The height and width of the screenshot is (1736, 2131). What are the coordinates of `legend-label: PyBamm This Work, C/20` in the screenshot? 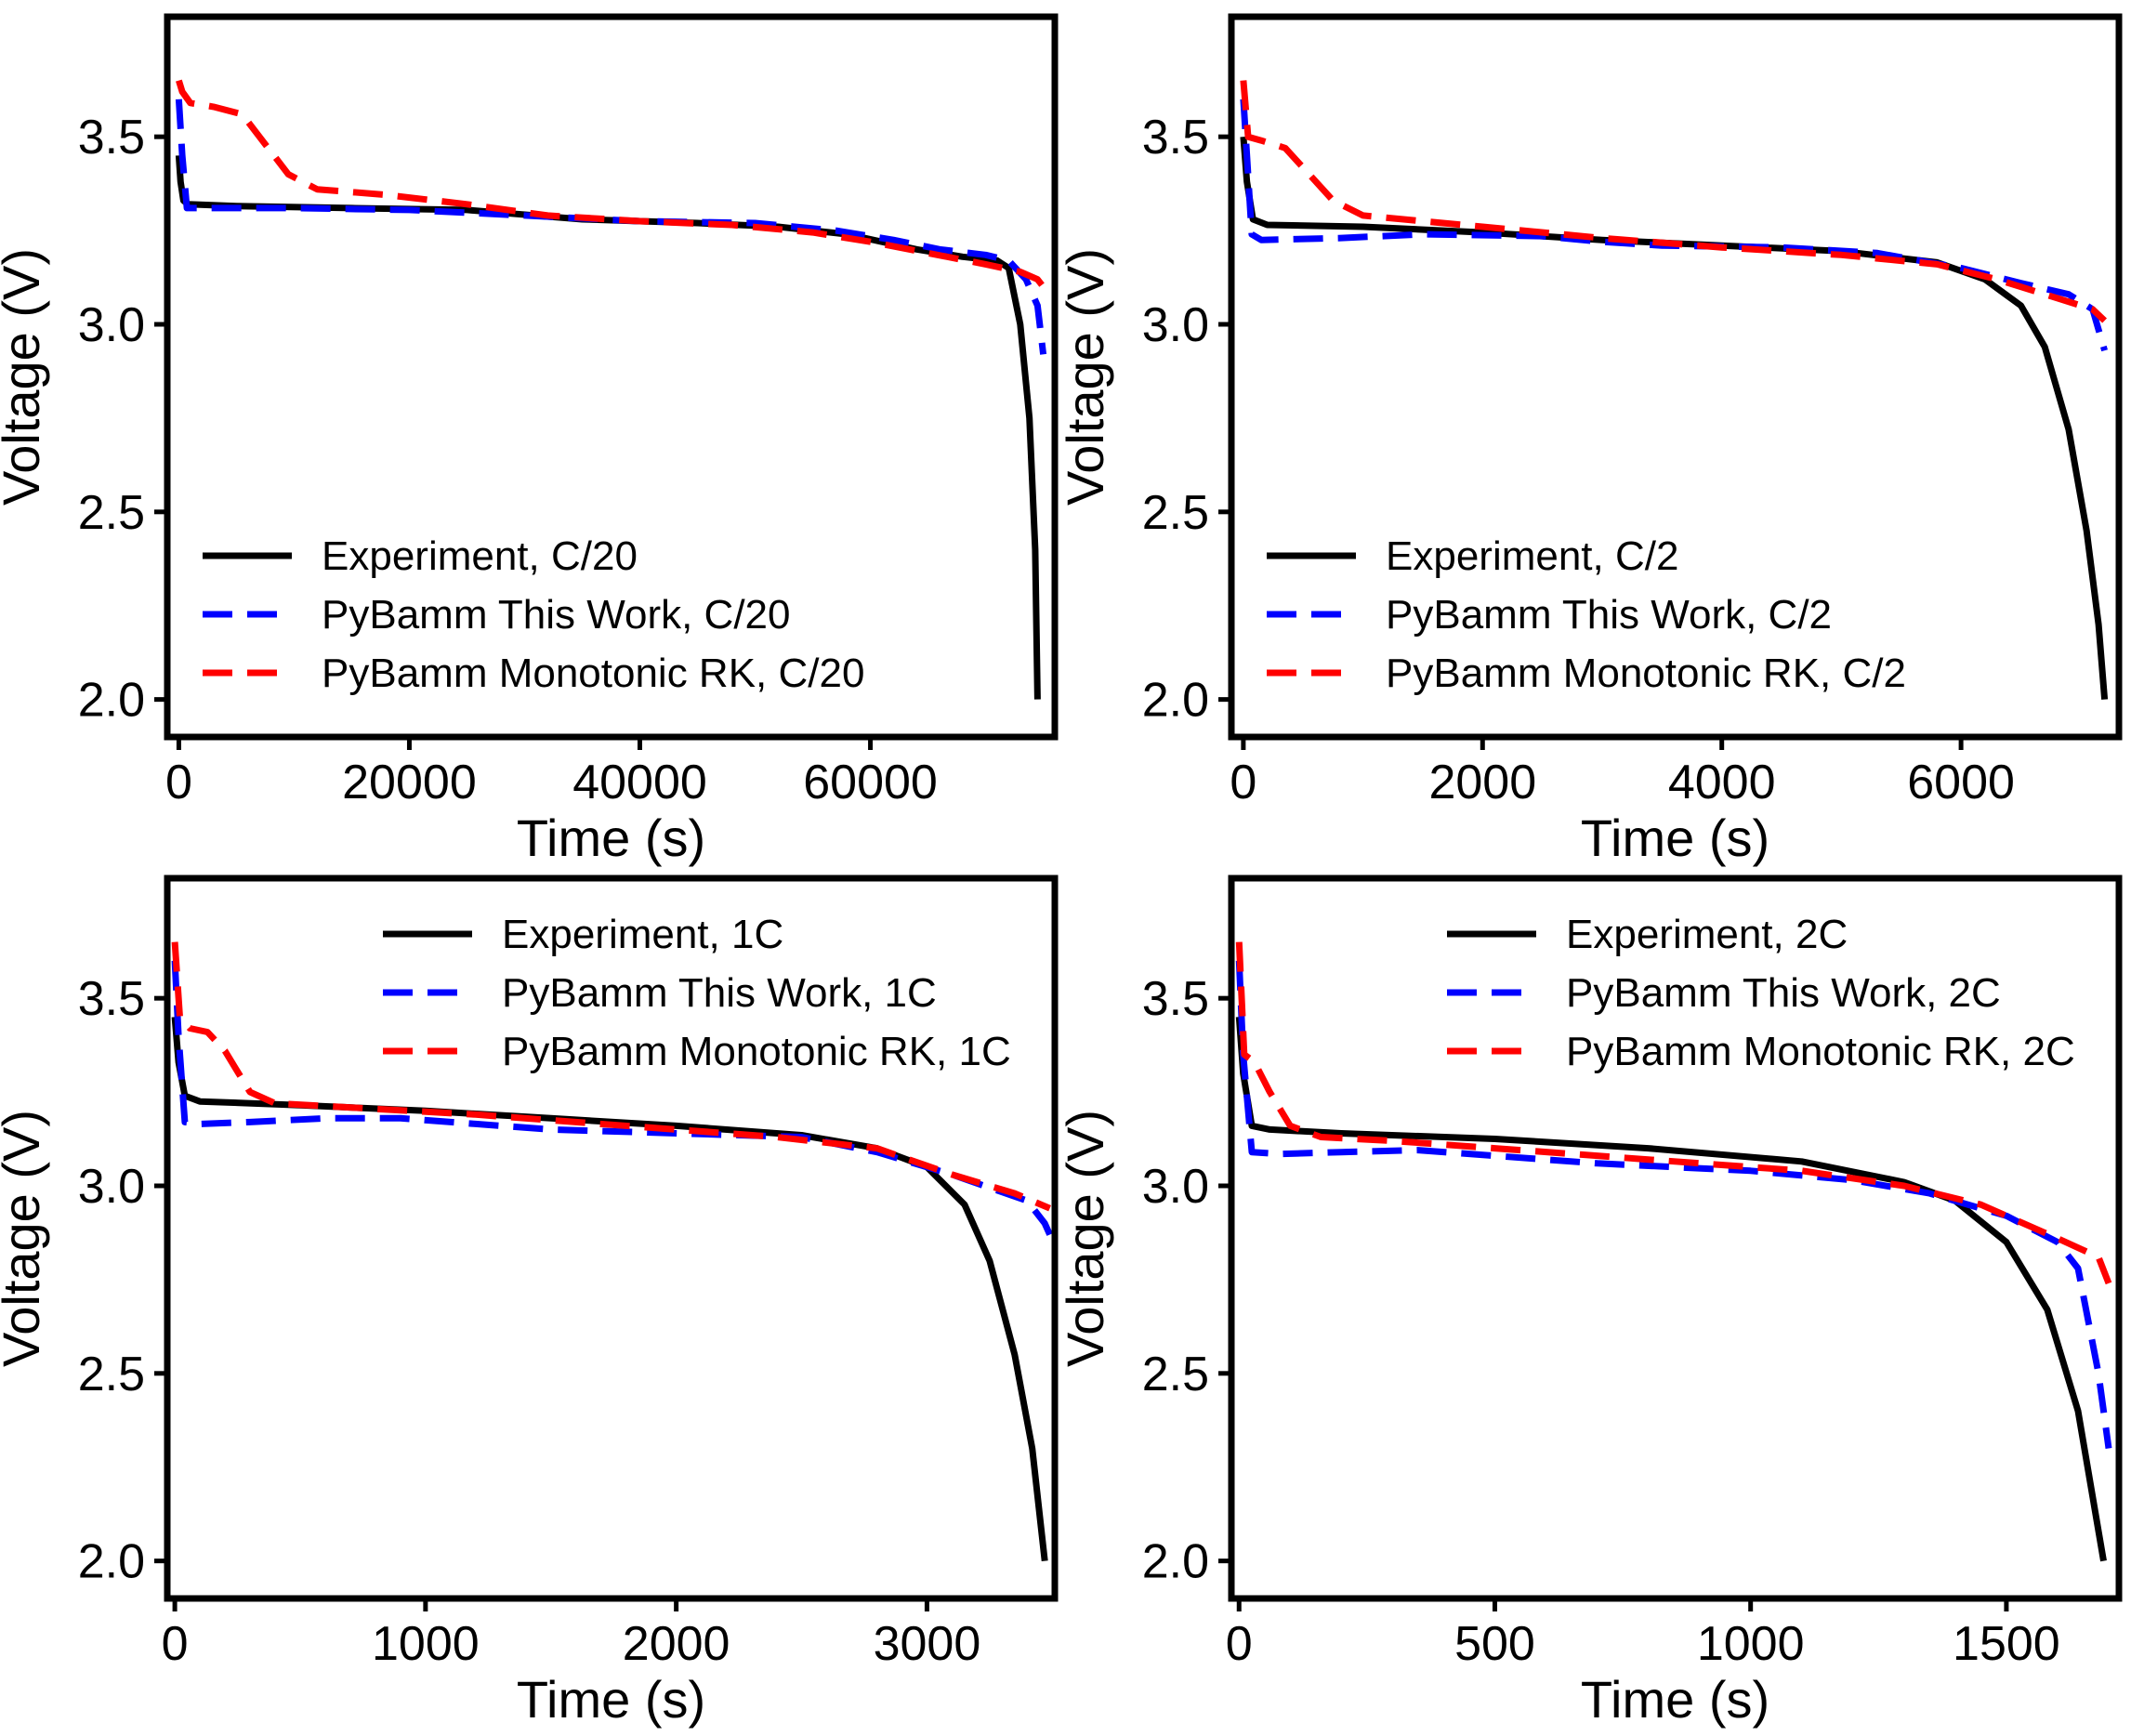 It's located at (556, 615).